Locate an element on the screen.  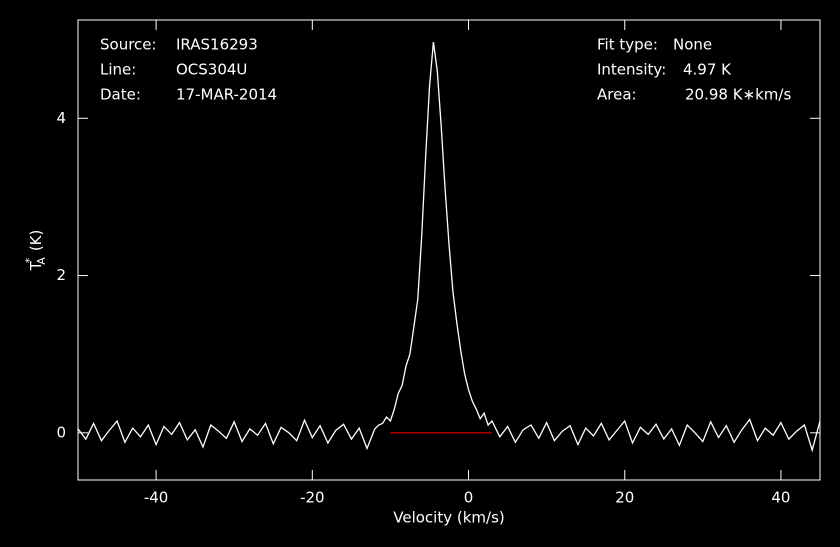
x-axis-label: Velocity (km/s) is located at coordinates (448, 518).